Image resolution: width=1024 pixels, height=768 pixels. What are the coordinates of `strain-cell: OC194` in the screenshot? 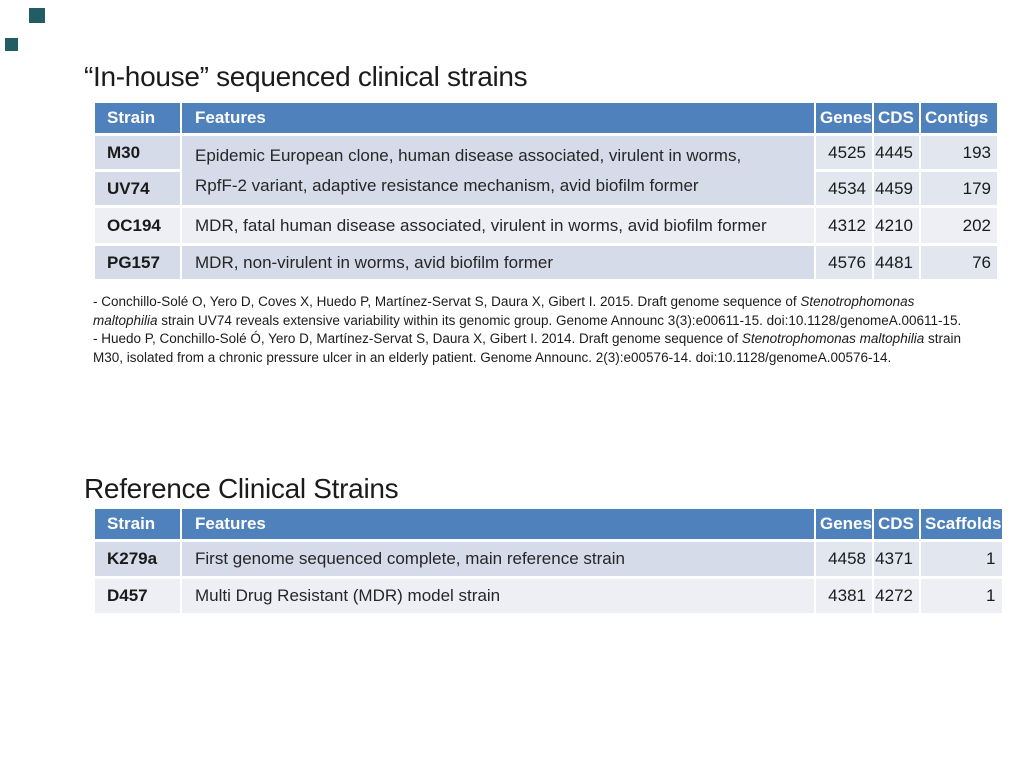 It's located at (137, 225).